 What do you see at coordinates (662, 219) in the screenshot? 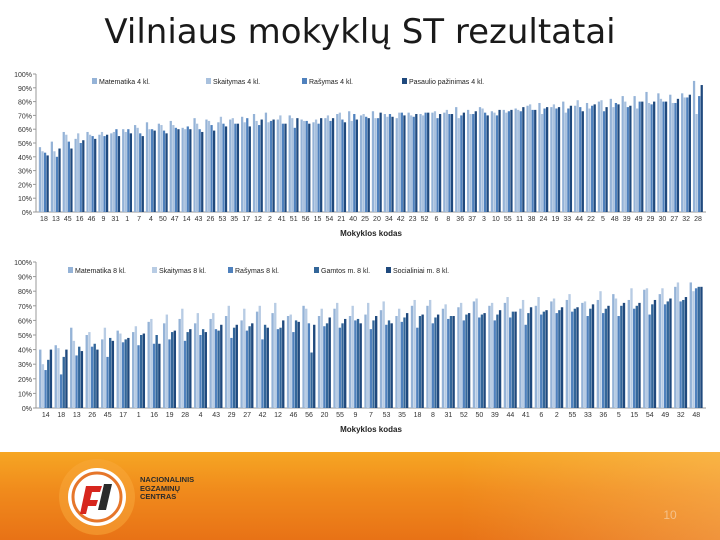
I see `x-tick-label: 30` at bounding box center [662, 219].